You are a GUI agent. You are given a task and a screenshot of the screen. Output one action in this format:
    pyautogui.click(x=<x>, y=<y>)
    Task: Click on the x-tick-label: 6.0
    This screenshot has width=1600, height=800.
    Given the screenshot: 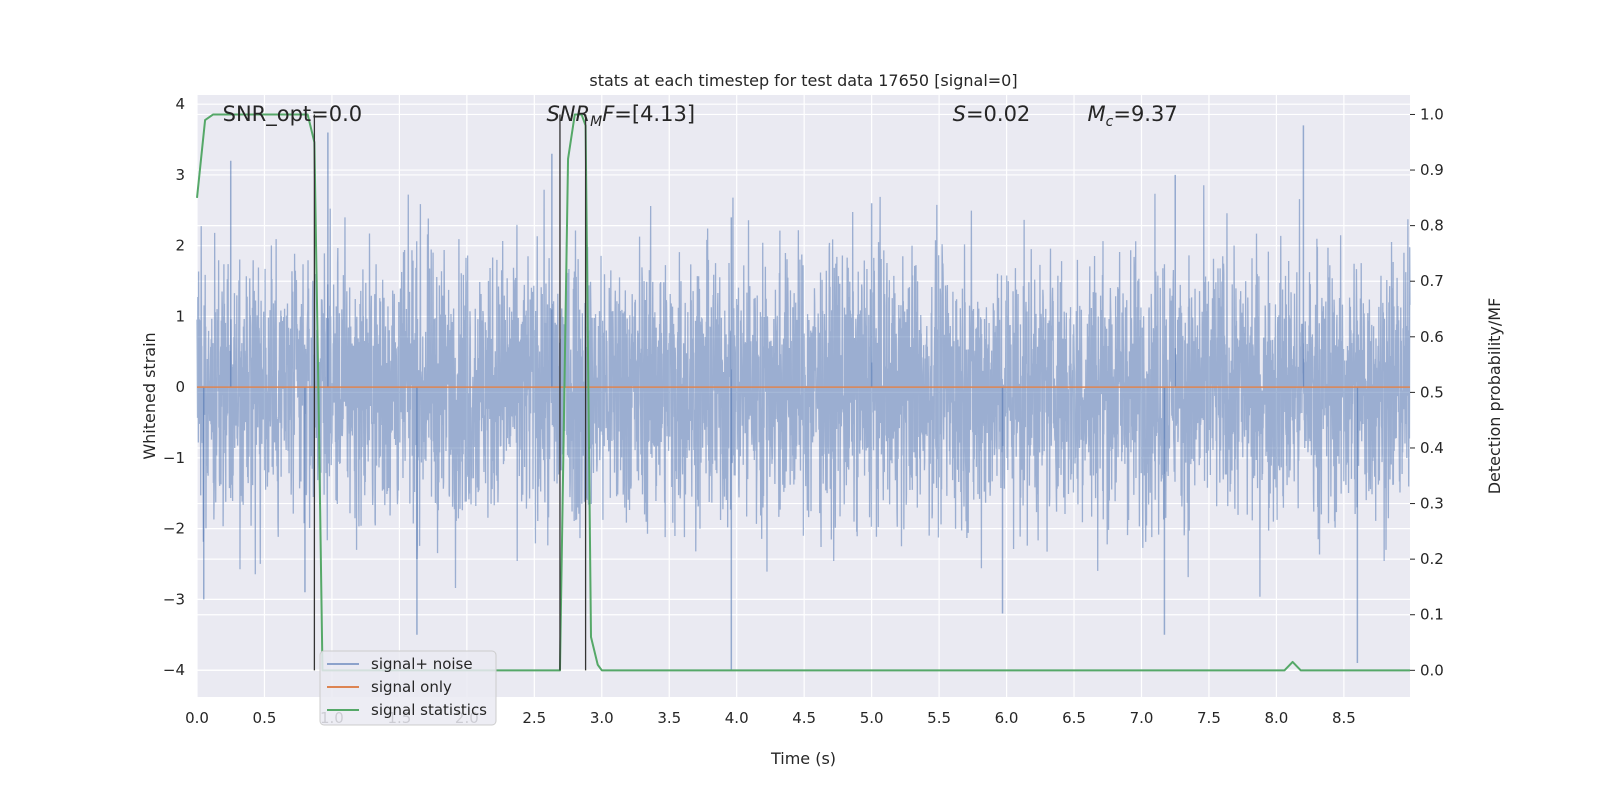 What is the action you would take?
    pyautogui.click(x=1007, y=718)
    